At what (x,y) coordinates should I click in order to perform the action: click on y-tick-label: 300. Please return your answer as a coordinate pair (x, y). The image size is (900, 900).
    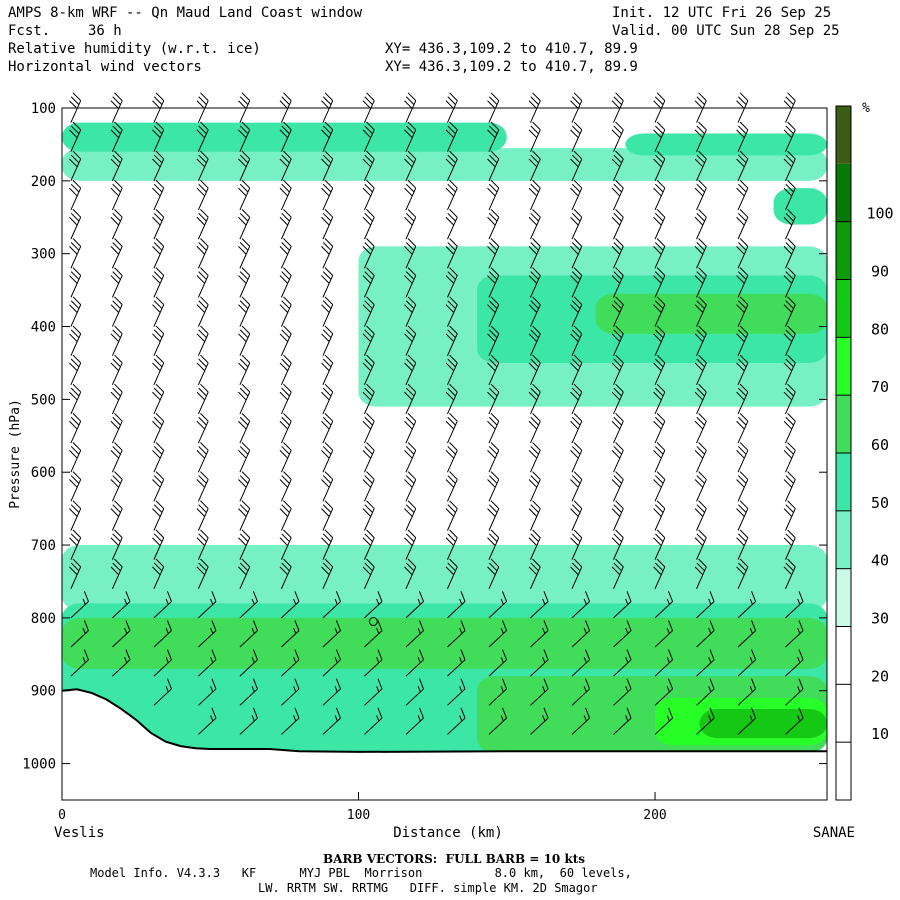
    Looking at the image, I should click on (43, 255).